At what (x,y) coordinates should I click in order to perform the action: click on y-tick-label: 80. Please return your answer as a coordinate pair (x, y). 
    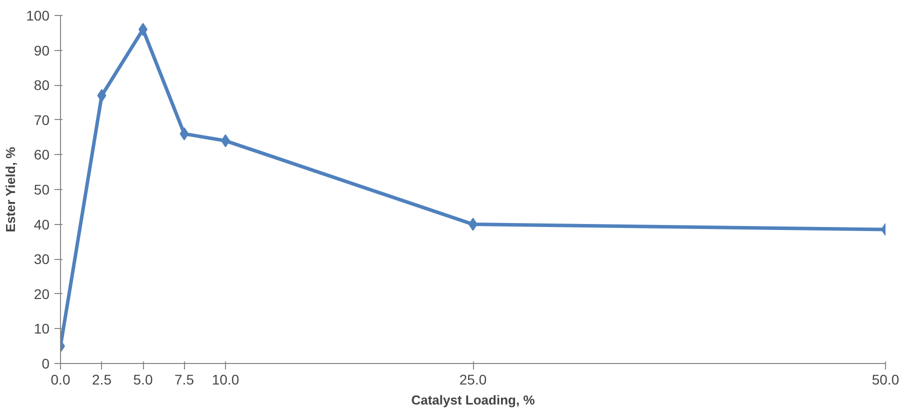
    Looking at the image, I should click on (42, 85).